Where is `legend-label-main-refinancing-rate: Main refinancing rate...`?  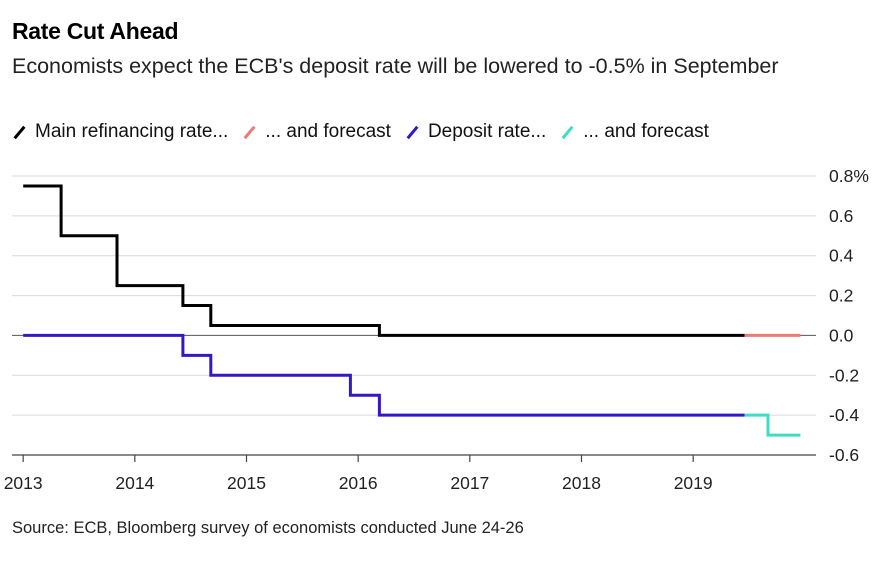
legend-label-main-refinancing-rate: Main refinancing rate... is located at coordinates (132, 131).